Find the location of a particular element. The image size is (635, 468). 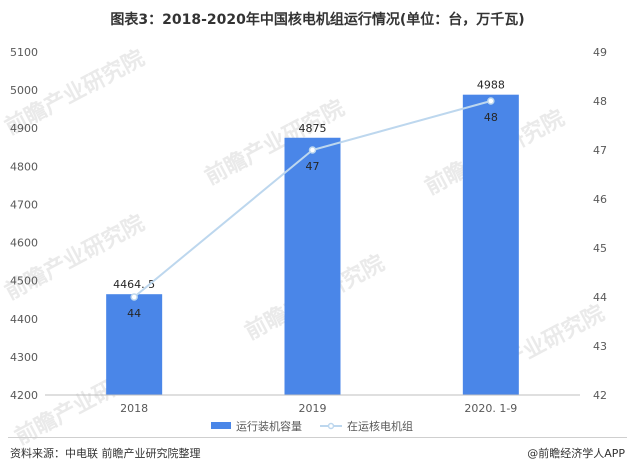

chart-title: 图表3：2018-2020年中国核电机组运行情况(单位：台，万千瓦) is located at coordinates (317, 20).